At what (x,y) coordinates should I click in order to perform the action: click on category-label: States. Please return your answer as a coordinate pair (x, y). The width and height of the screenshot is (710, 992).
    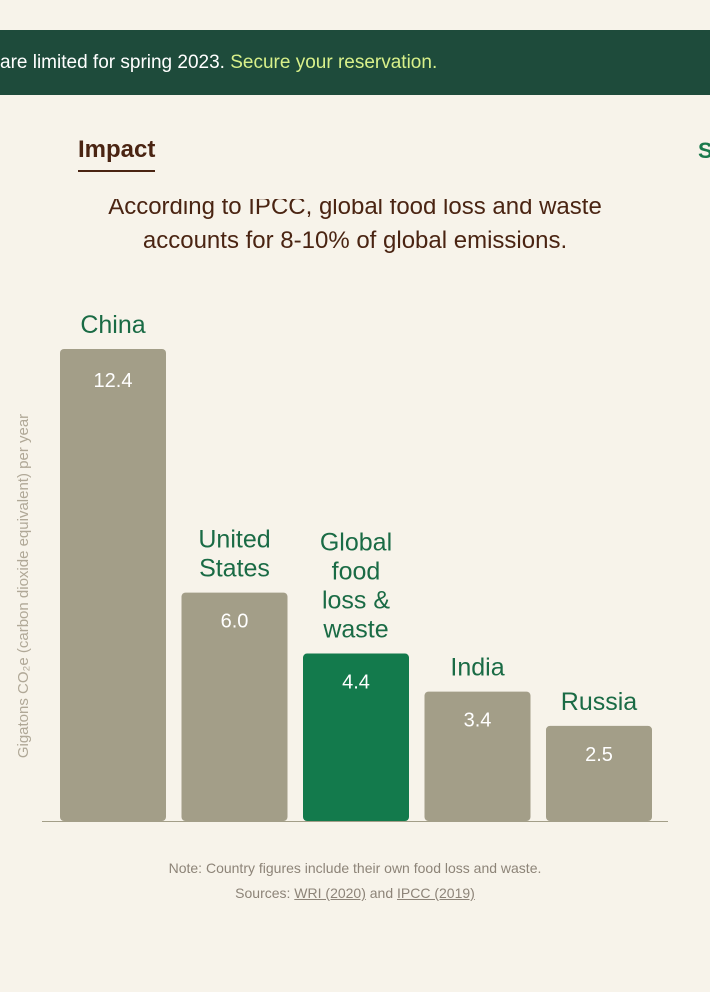
    Looking at the image, I should click on (234, 569).